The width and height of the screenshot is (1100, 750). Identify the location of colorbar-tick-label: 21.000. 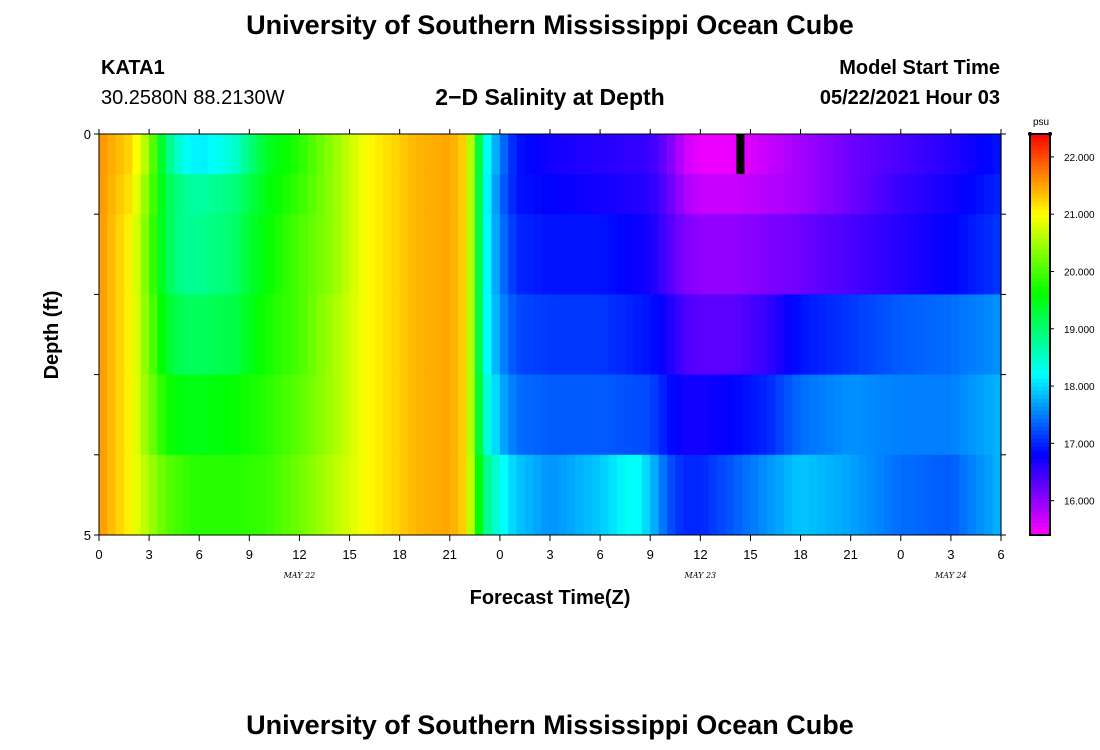
(1079, 215).